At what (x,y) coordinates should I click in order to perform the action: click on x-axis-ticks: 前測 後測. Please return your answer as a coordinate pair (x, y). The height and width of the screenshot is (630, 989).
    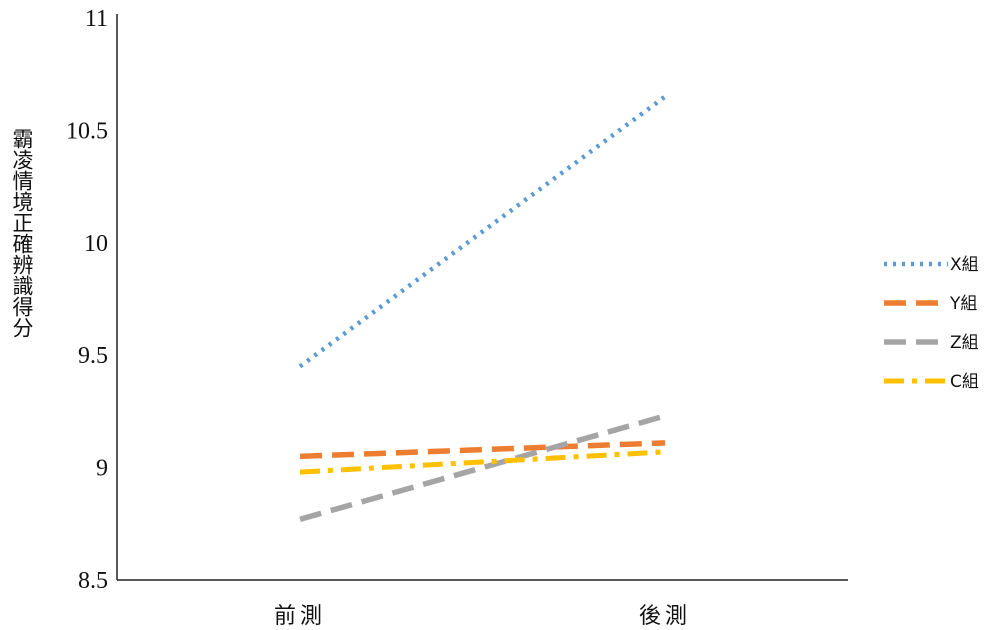
    Looking at the image, I should click on (482, 616).